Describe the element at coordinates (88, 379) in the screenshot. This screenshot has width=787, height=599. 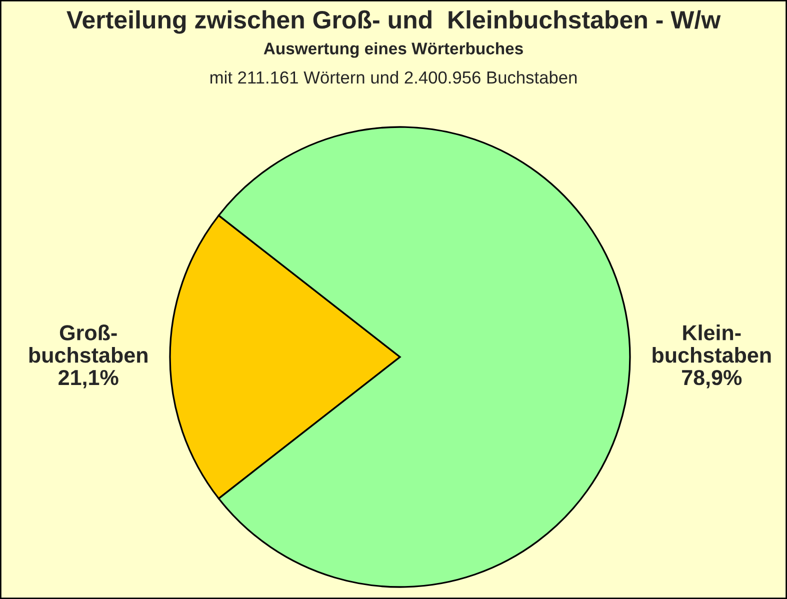
I see `data-label: 21,1%` at that location.